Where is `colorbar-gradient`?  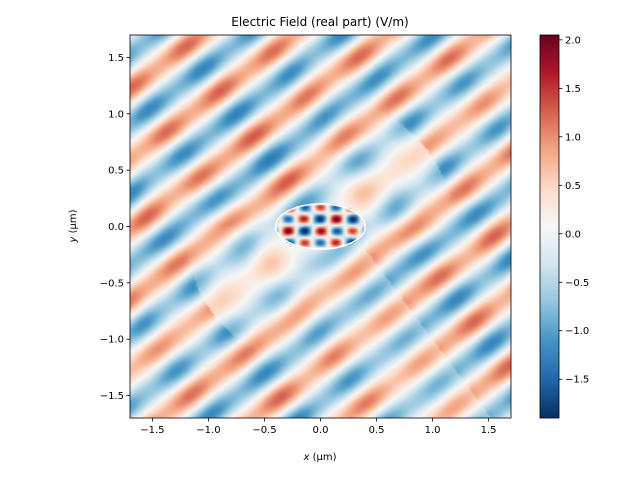
colorbar-gradient is located at coordinates (549, 226).